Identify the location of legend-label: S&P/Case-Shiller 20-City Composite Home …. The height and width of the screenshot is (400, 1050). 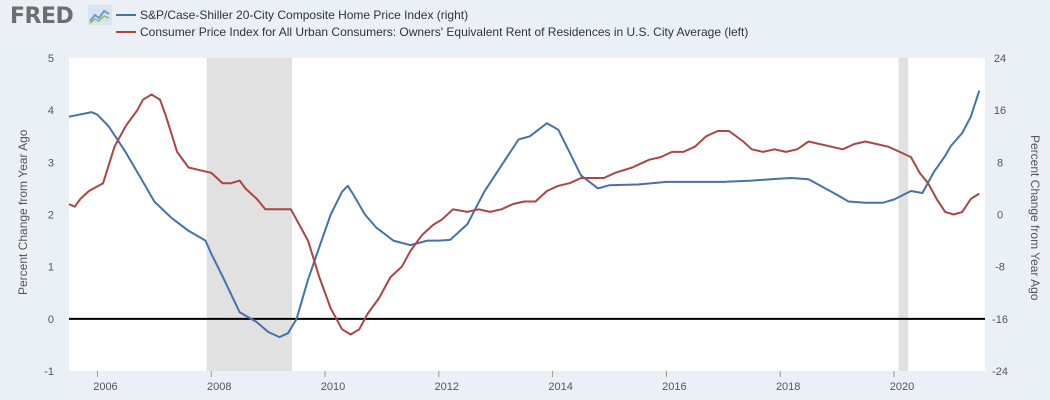
(304, 14).